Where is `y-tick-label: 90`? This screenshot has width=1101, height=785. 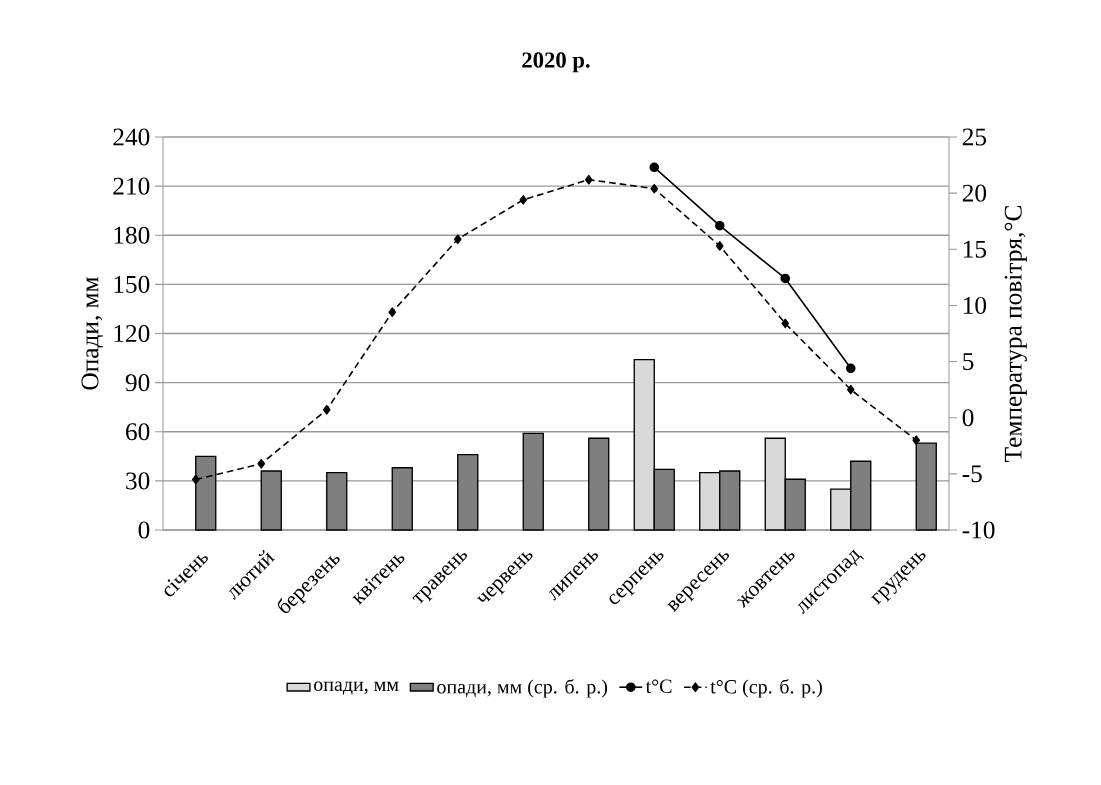
y-tick-label: 90 is located at coordinates (137, 383).